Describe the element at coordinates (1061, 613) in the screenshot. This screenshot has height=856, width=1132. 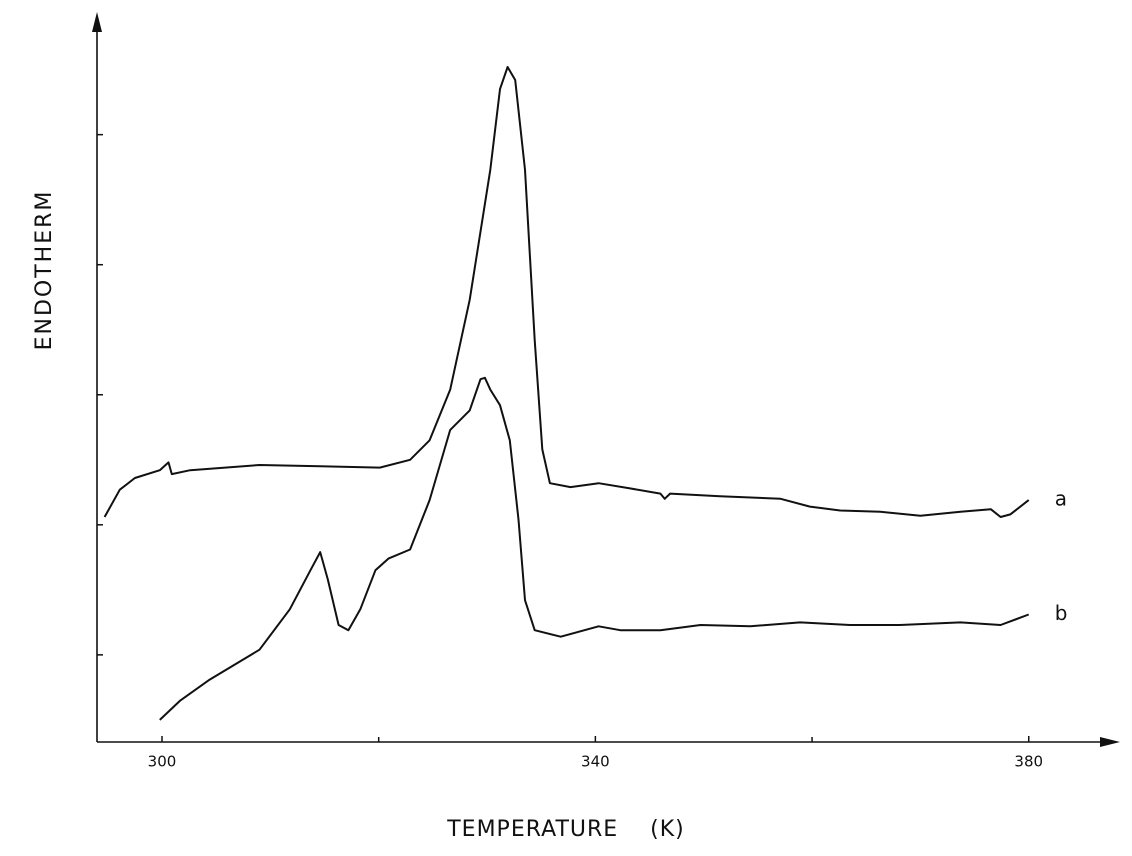
I see `series-label: b` at that location.